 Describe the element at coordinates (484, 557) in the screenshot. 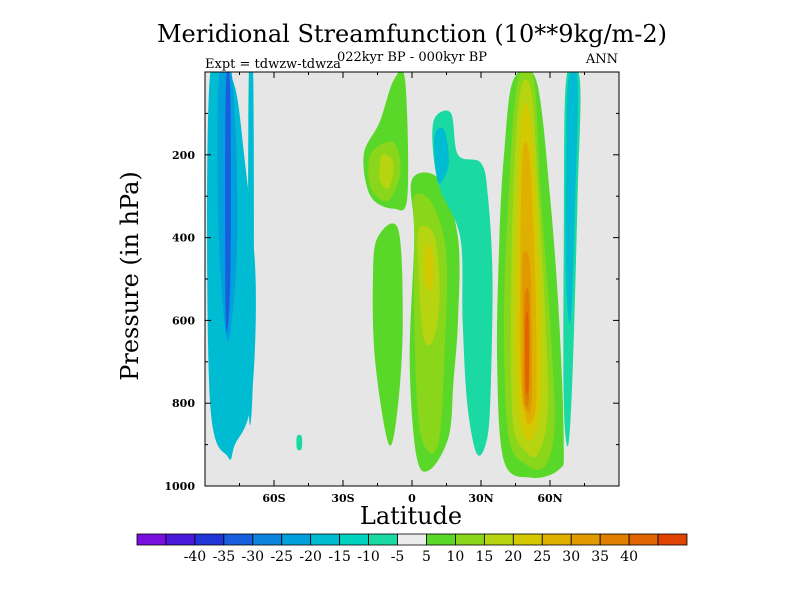

I see `colorbar-label: 15` at that location.